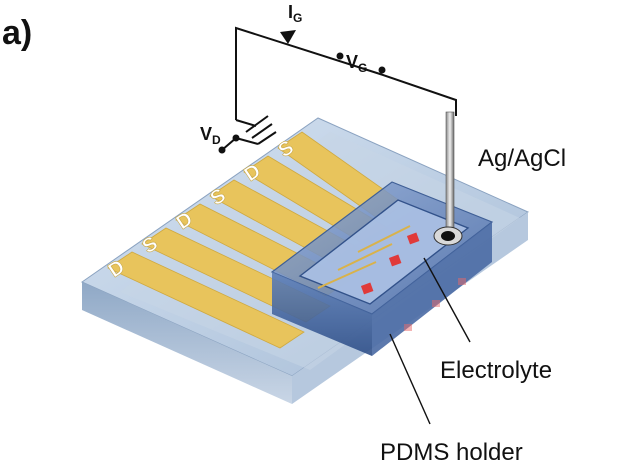  Describe the element at coordinates (295, 13) in the screenshot. I see `gate-current-label: IG` at that location.